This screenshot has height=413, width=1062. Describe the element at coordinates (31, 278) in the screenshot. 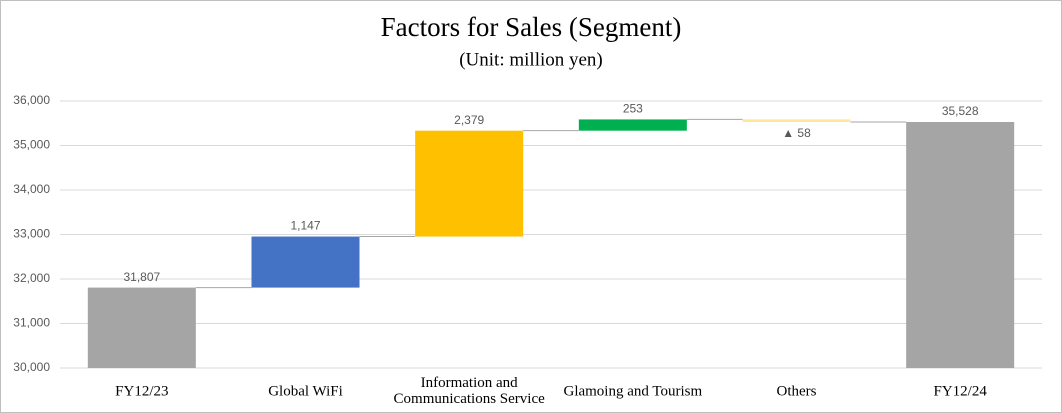

I see `y-tick-label: 32,000` at that location.